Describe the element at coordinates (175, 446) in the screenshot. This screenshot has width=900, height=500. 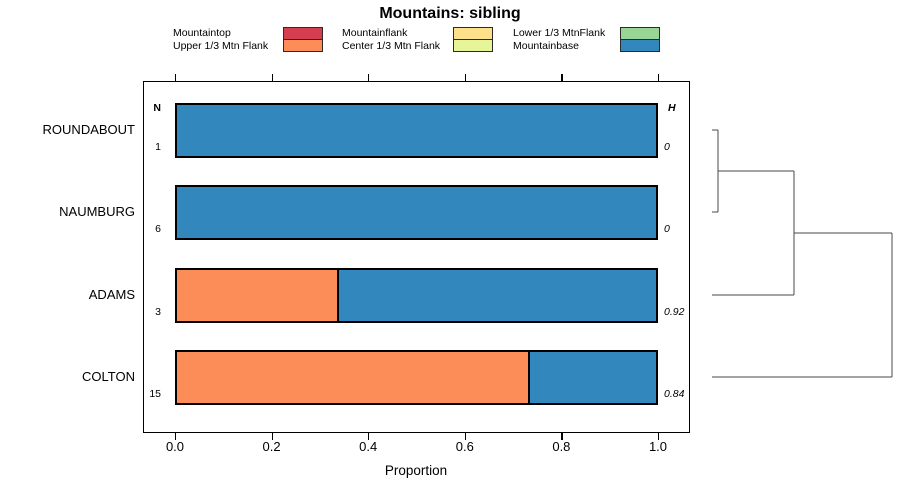
I see `x-tick-label: 0.0` at that location.